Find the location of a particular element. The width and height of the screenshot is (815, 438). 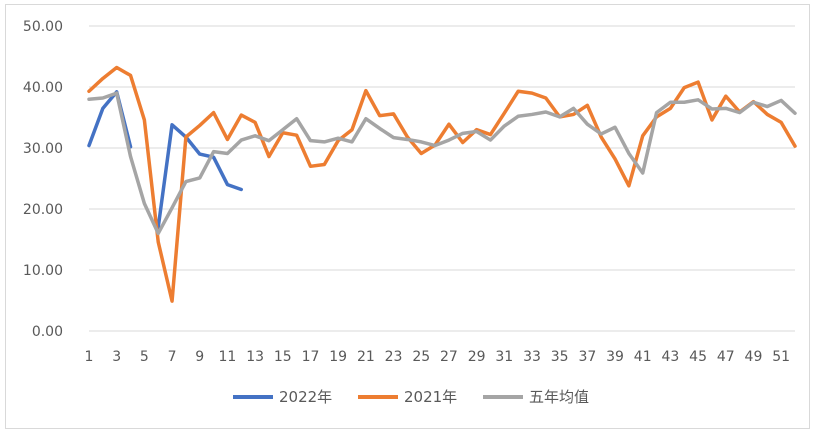

x-tick-label: 29 is located at coordinates (477, 357).